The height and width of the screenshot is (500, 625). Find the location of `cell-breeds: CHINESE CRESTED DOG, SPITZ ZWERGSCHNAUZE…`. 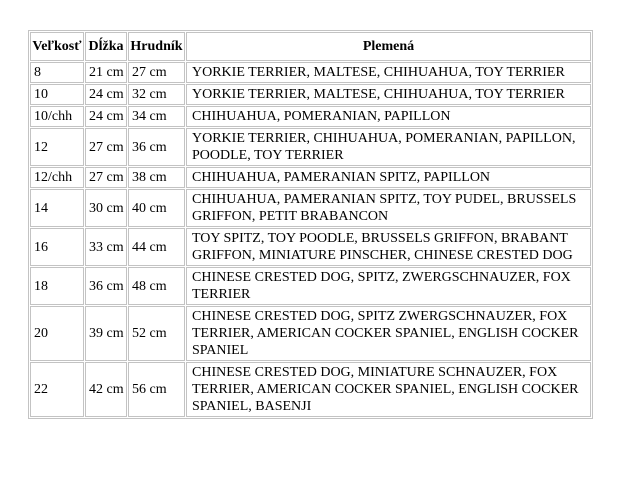

cell-breeds: CHINESE CRESTED DOG, SPITZ ZWERGSCHNAUZE… is located at coordinates (388, 333).